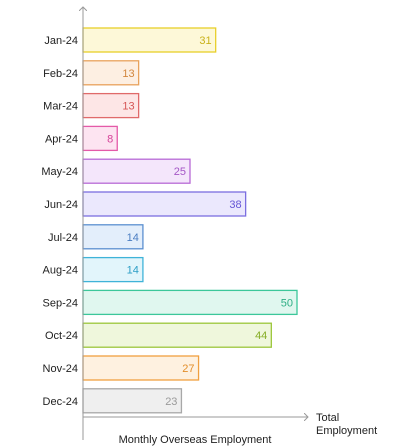 Image resolution: width=417 pixels, height=448 pixels. Describe the element at coordinates (61, 336) in the screenshot. I see `category-label-oct-24: Oct-24` at that location.